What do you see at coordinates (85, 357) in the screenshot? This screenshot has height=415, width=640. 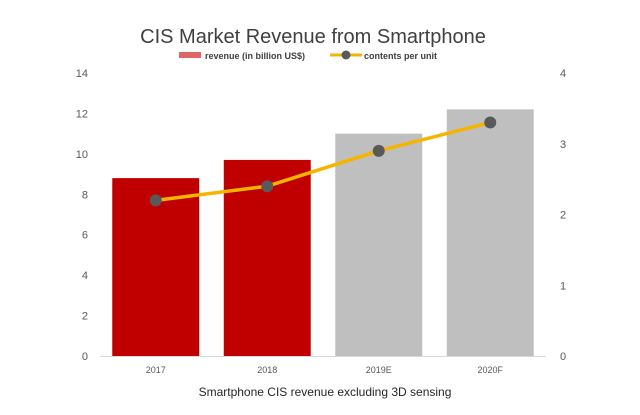 I see `y-tick-label: 0` at bounding box center [85, 357].